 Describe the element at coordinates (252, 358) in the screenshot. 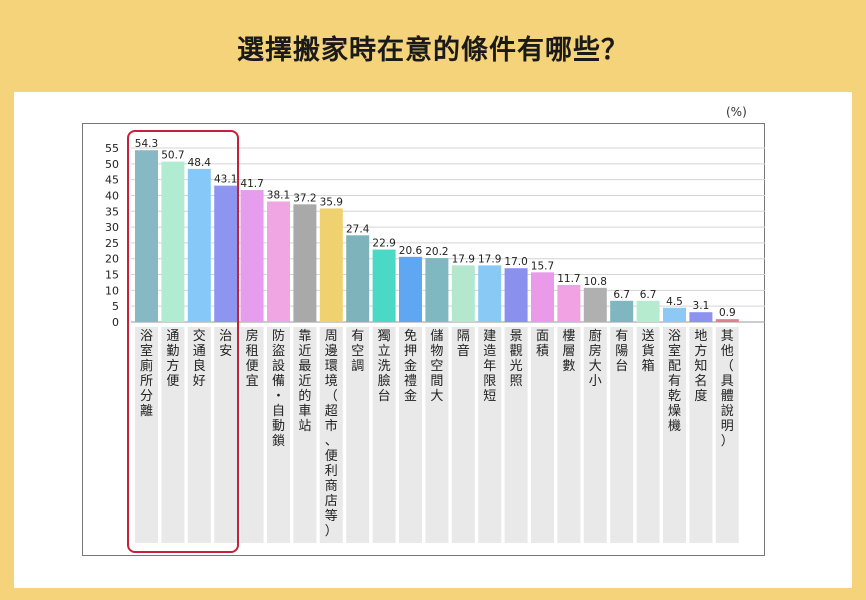

I see `x-tick-label: 房租便宜` at that location.